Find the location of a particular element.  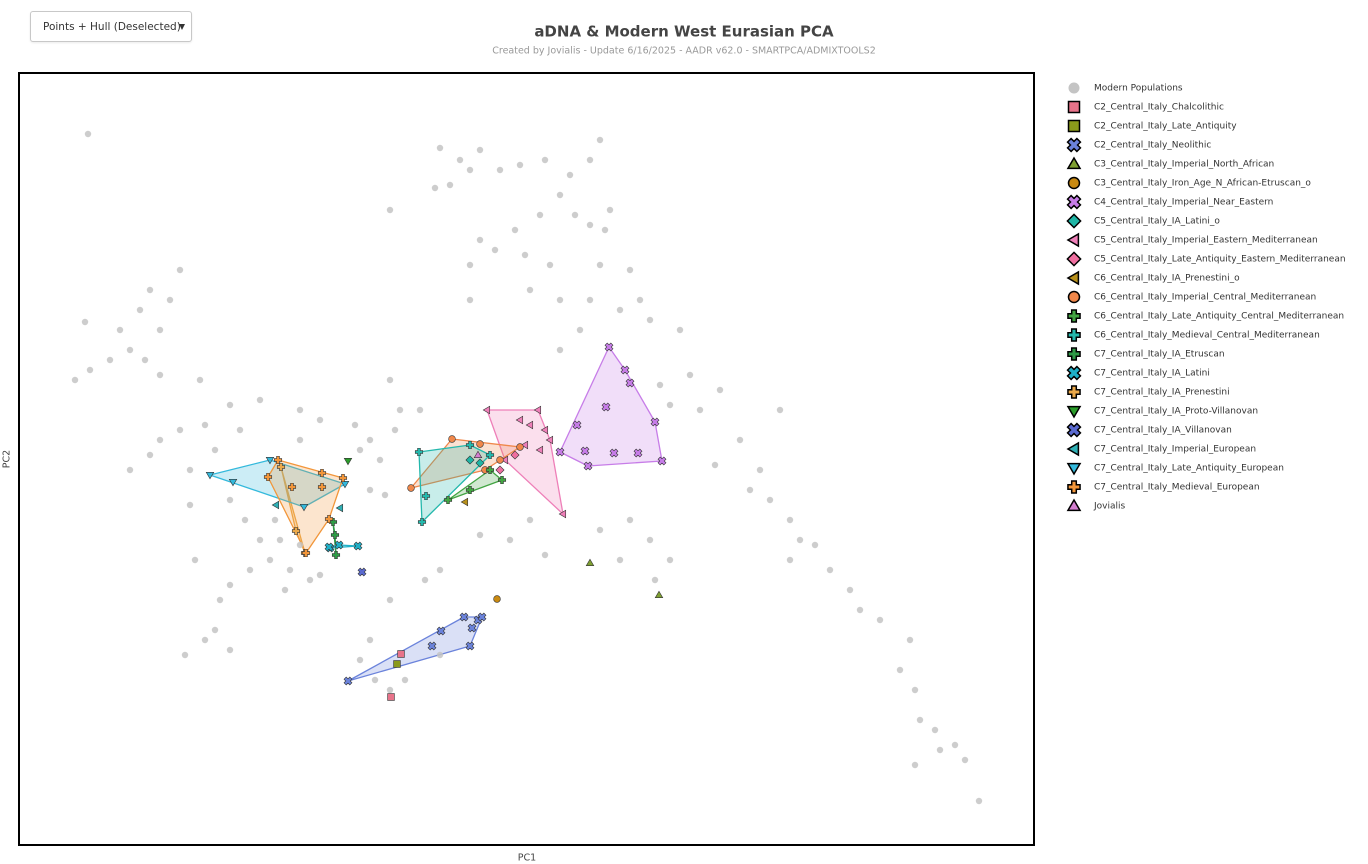

dropdown-arrow is located at coordinates (182, 27).